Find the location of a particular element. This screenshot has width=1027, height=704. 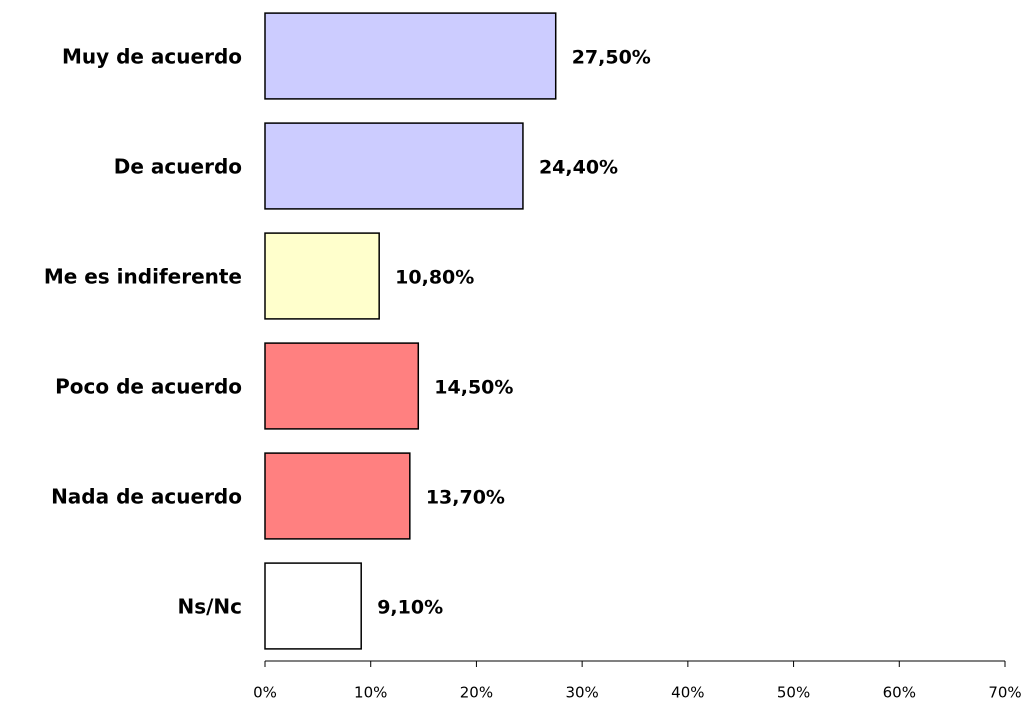

value-label: 9,10% is located at coordinates (410, 608).